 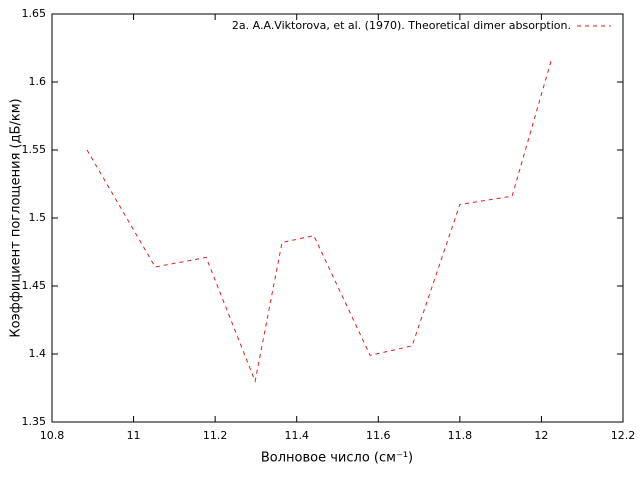 What do you see at coordinates (378, 435) in the screenshot?
I see `x-tick-label: 11.6` at bounding box center [378, 435].